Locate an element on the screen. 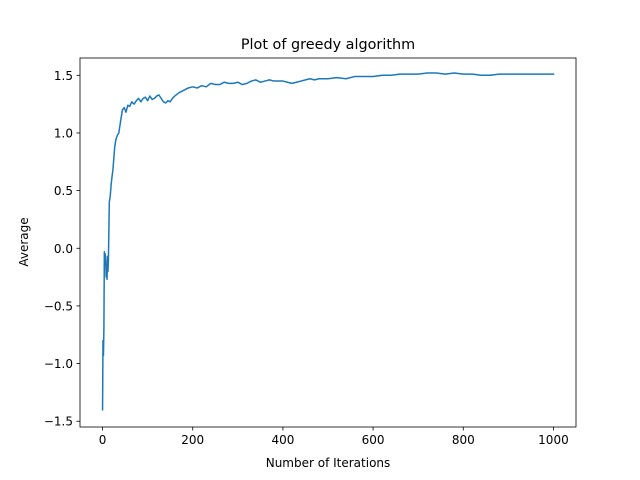  y-tick-label: 1.0 is located at coordinates (63, 133).